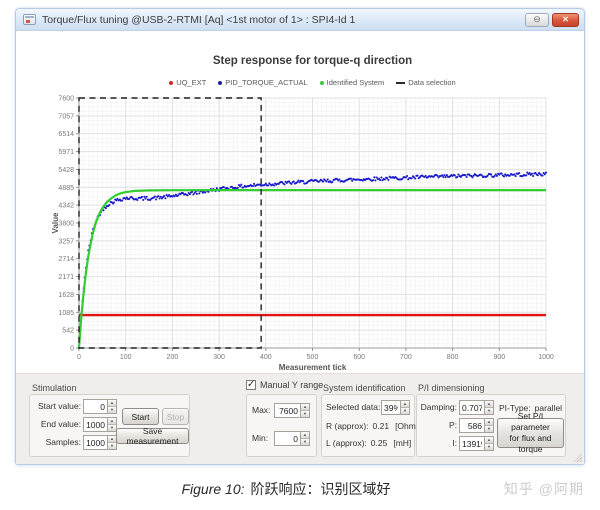  I want to click on manual-y-range-label: Manual Y range, so click(292, 385).